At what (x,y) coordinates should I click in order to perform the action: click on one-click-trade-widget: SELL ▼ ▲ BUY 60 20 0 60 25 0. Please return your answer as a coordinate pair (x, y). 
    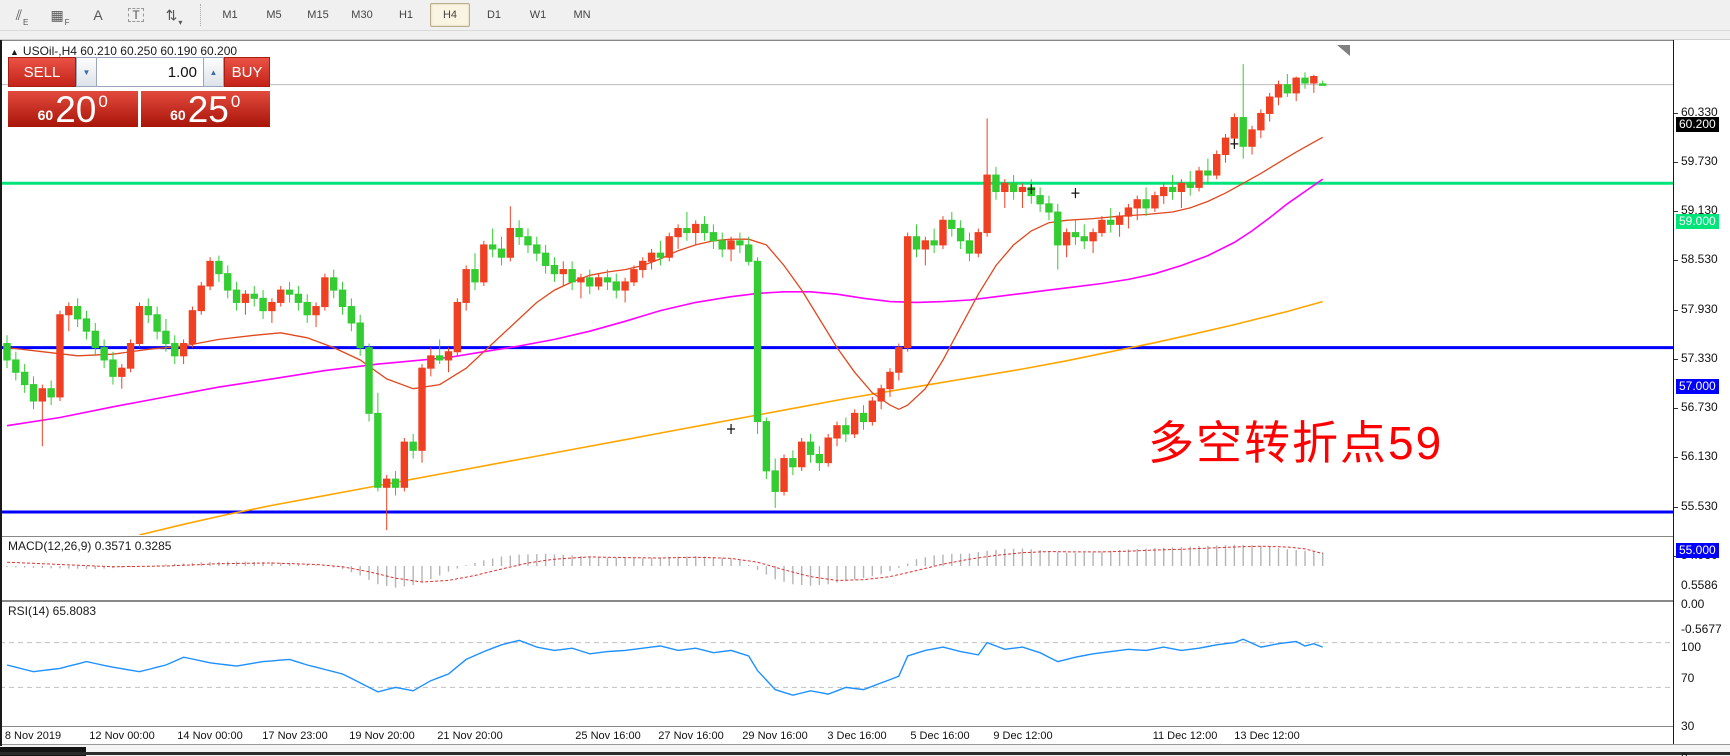
    Looking at the image, I should click on (139, 93).